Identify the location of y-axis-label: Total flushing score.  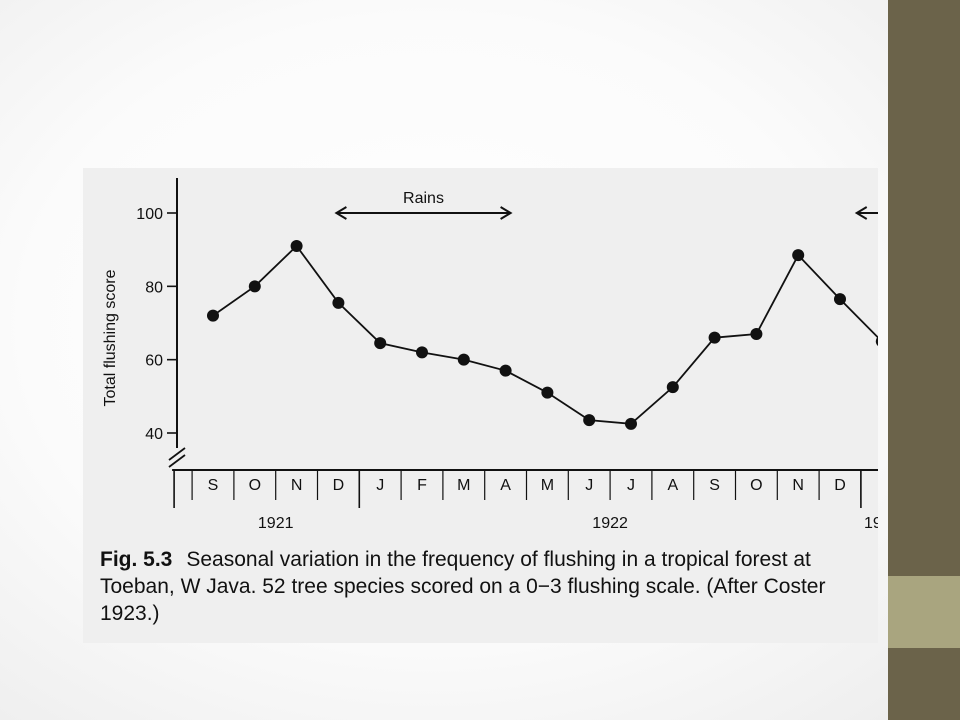
(110, 337).